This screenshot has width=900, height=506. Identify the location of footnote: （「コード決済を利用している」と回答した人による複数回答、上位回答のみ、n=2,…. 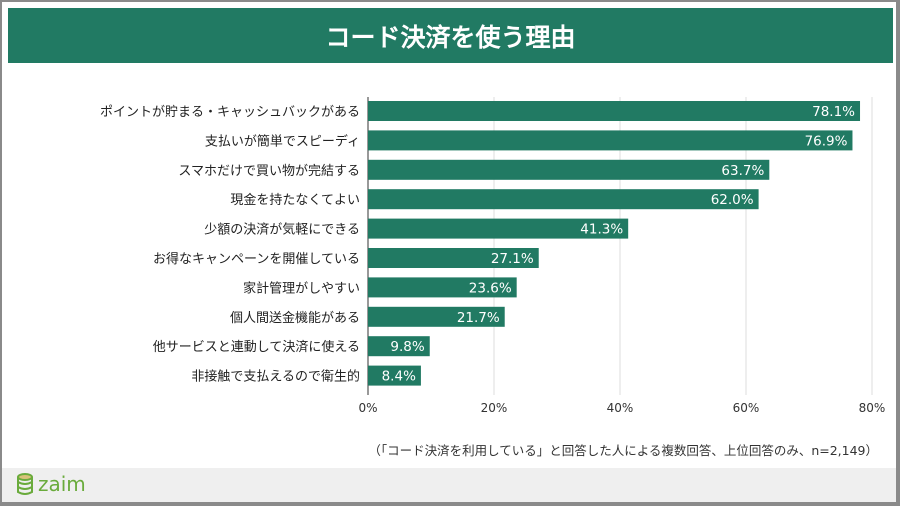
(623, 450).